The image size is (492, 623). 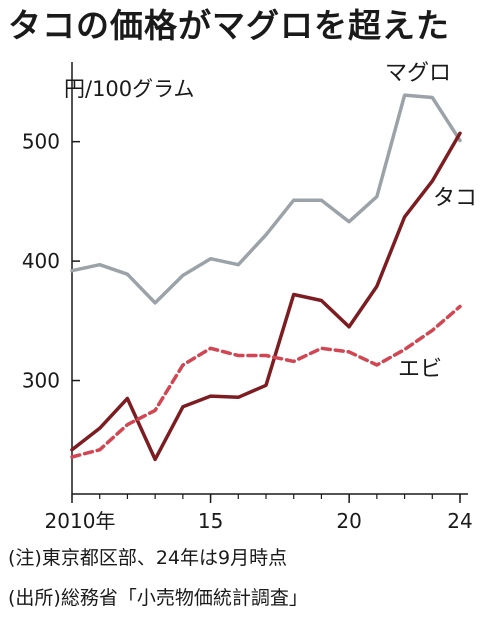 I want to click on y-tick-label: 300, so click(x=41, y=381).